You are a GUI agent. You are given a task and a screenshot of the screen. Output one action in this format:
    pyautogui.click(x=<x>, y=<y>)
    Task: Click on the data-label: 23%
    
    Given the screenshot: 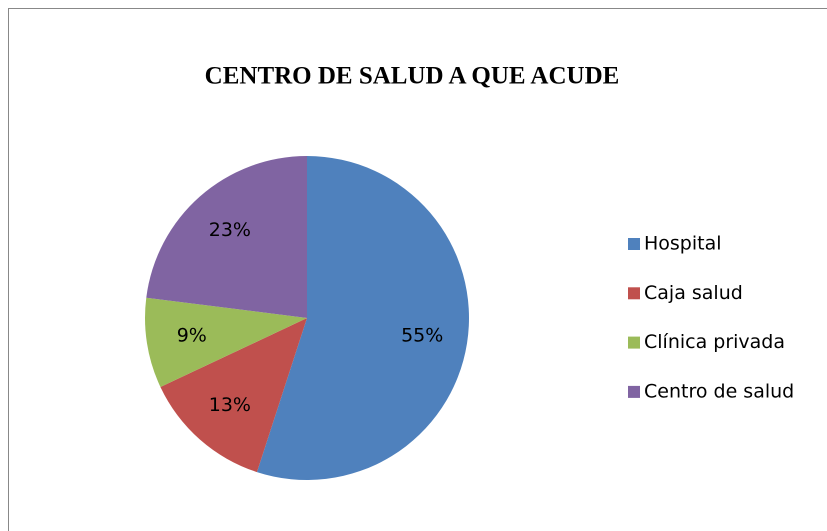 What is the action you would take?
    pyautogui.click(x=230, y=230)
    